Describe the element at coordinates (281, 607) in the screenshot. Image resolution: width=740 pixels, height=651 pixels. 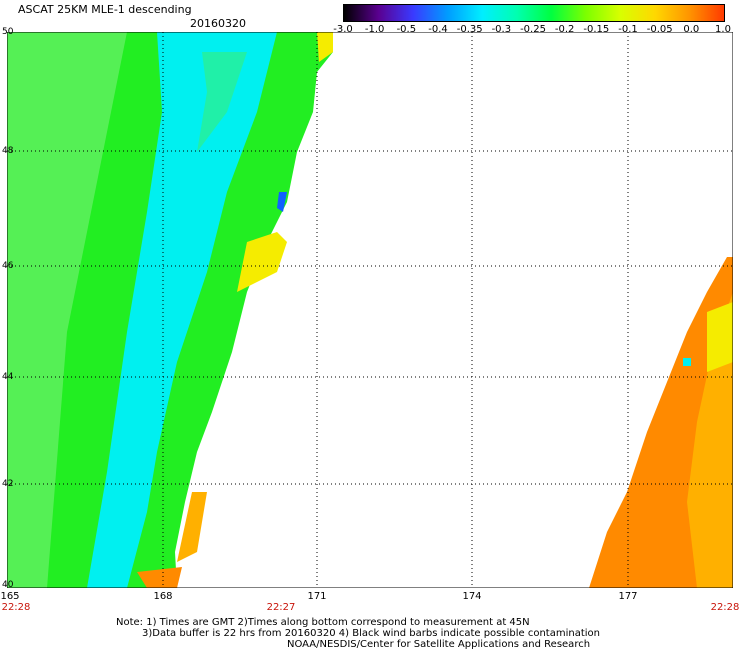
I see `time-label-center: 22:27` at that location.